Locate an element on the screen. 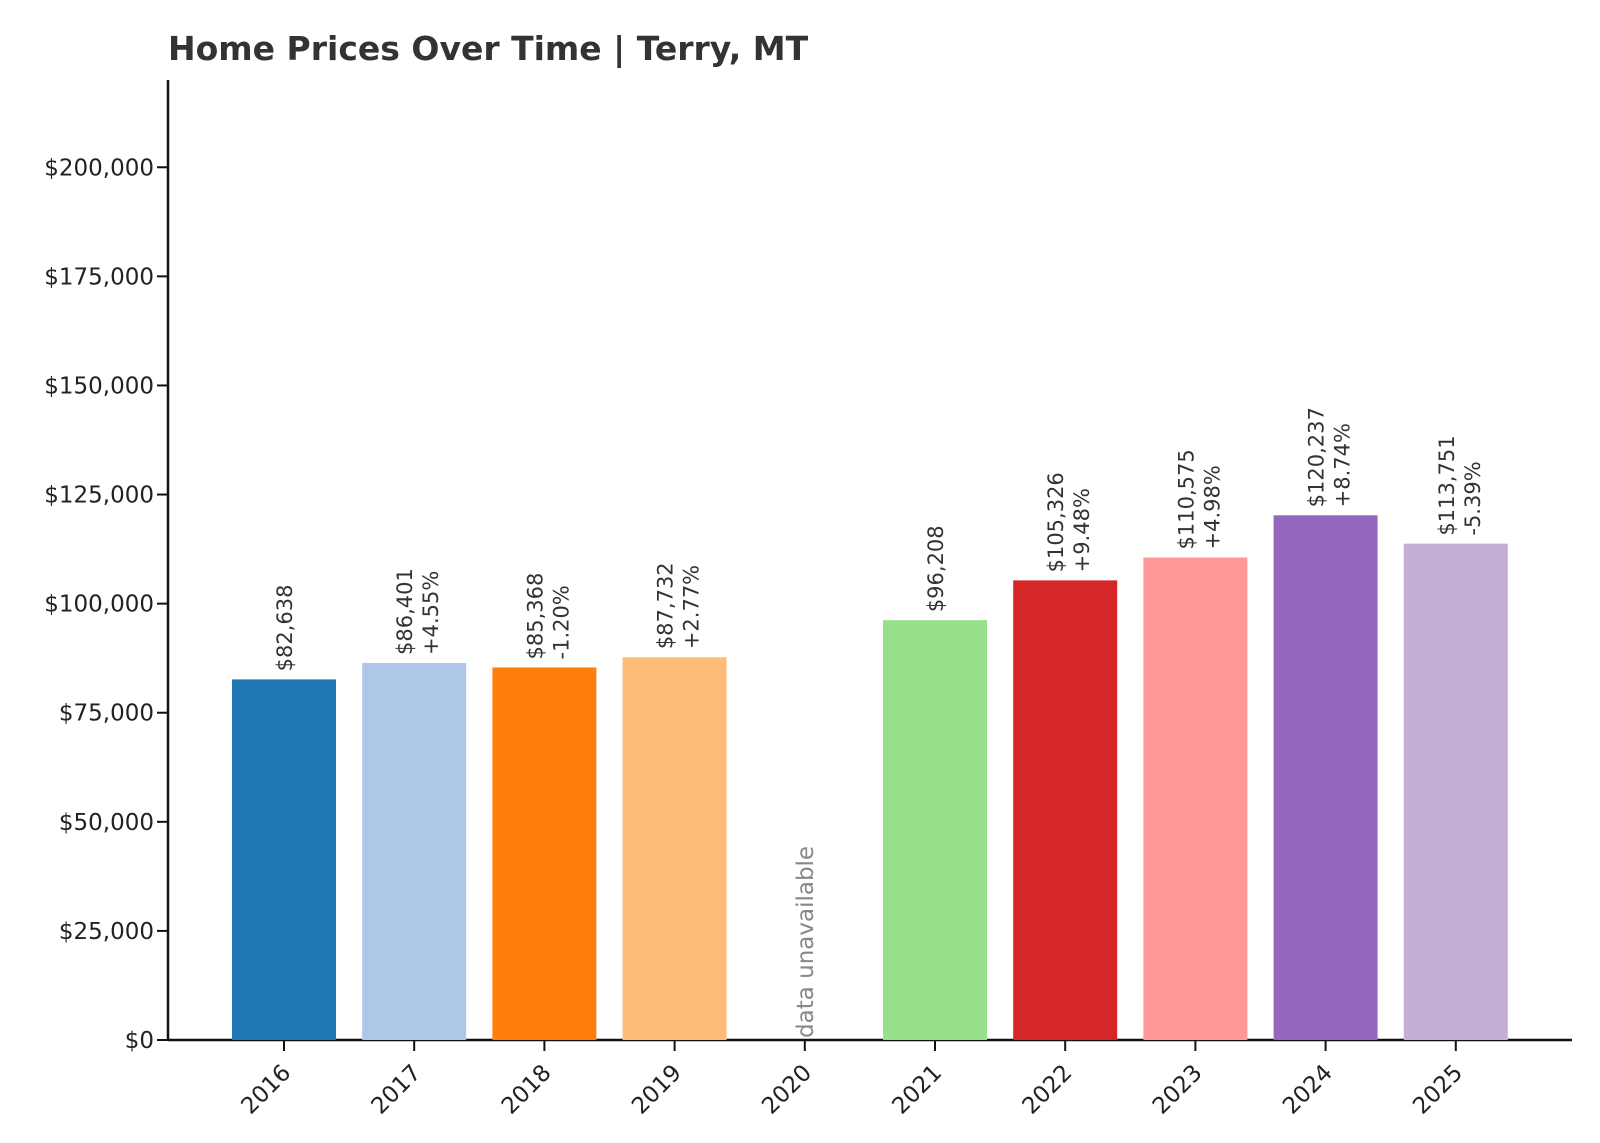  bar-2016 is located at coordinates (284, 859).